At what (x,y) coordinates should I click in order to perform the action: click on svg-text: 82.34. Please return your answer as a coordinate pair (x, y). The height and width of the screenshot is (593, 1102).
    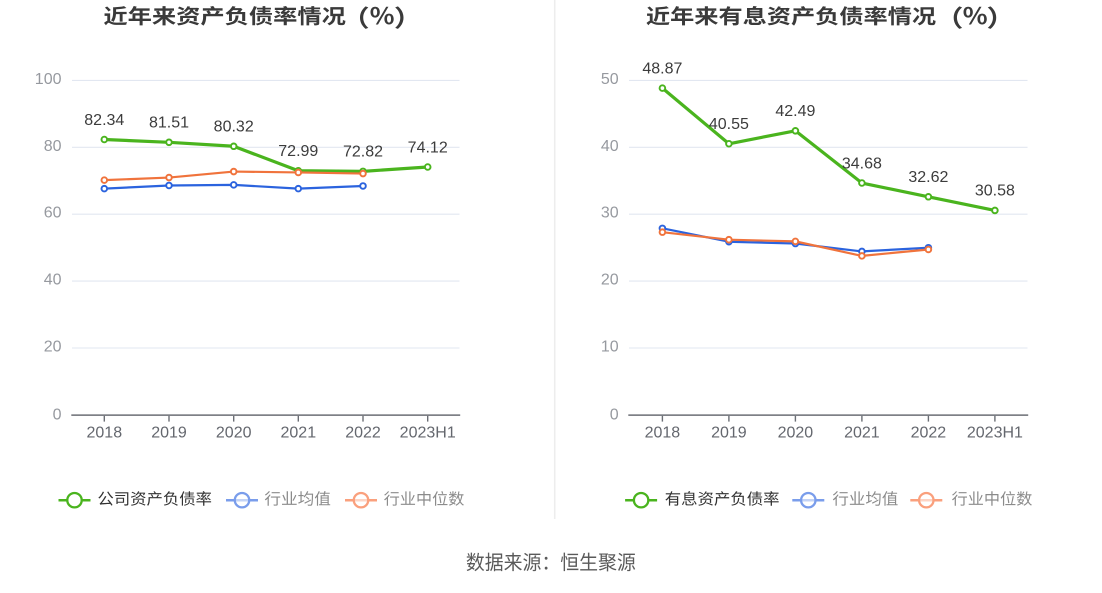
    Looking at the image, I should click on (104, 120).